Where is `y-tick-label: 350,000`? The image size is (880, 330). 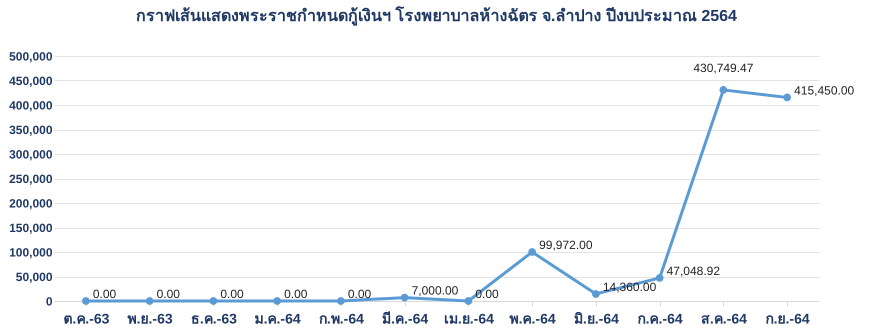 y-tick-label: 350,000 is located at coordinates (31, 130).